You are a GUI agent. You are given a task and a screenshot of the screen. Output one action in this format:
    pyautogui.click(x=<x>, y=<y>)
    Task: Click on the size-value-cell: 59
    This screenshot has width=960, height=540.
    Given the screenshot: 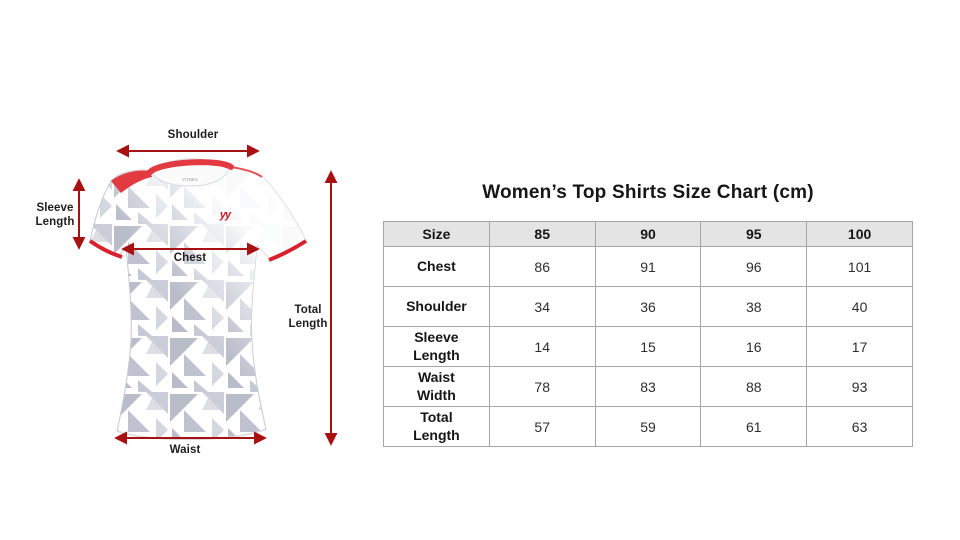 What is the action you would take?
    pyautogui.click(x=648, y=426)
    